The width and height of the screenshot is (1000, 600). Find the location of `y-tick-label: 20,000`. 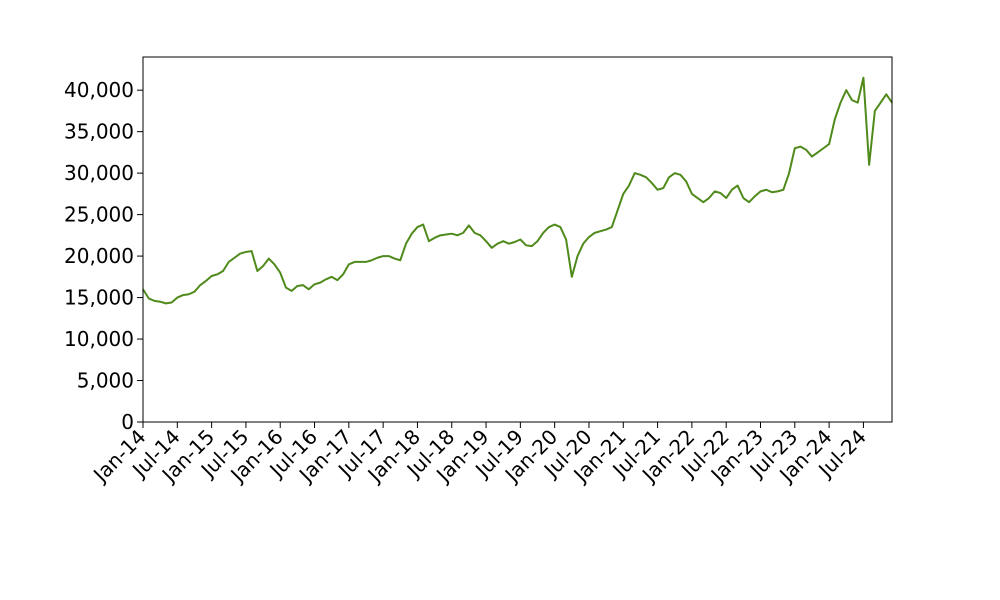

y-tick-label: 20,000 is located at coordinates (99, 256).